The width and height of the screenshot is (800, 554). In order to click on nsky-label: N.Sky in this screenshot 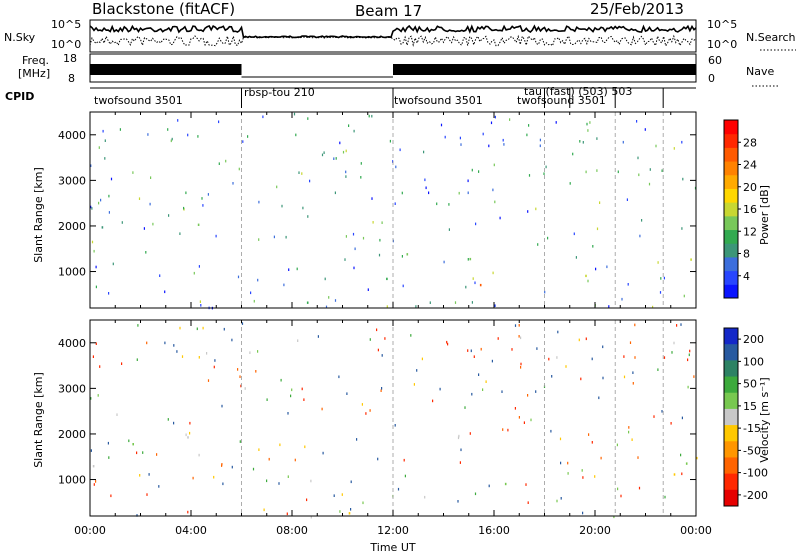, I will do `click(20, 37)`.